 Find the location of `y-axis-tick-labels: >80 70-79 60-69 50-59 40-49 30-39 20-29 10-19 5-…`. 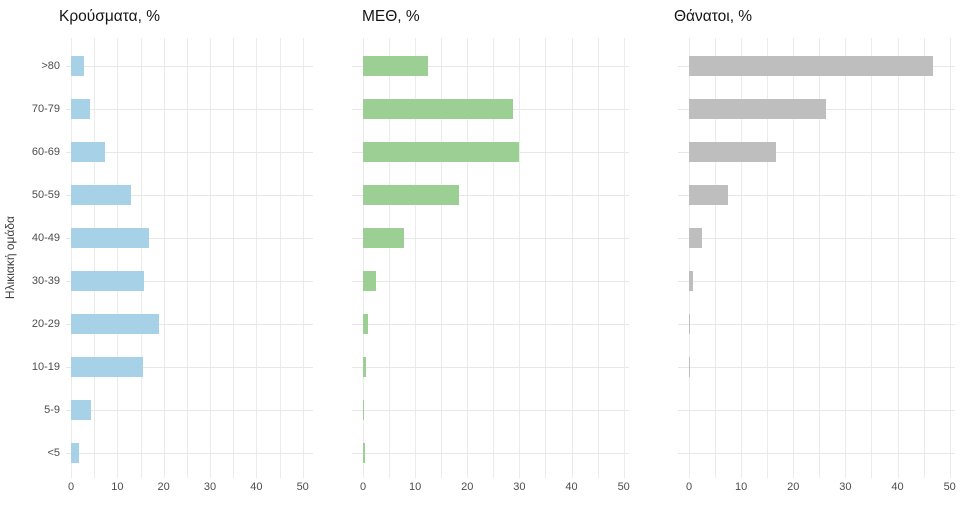

y-axis-tick-labels: >80 70-79 60-69 50-59 40-49 30-39 20-29 10-19 5-… is located at coordinates (30, 258).